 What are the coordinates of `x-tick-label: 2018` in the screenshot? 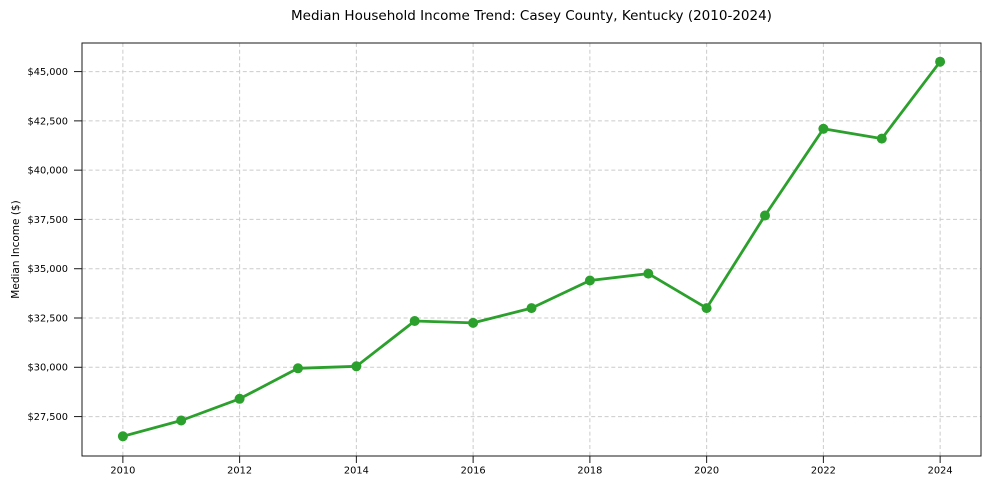 It's located at (589, 471).